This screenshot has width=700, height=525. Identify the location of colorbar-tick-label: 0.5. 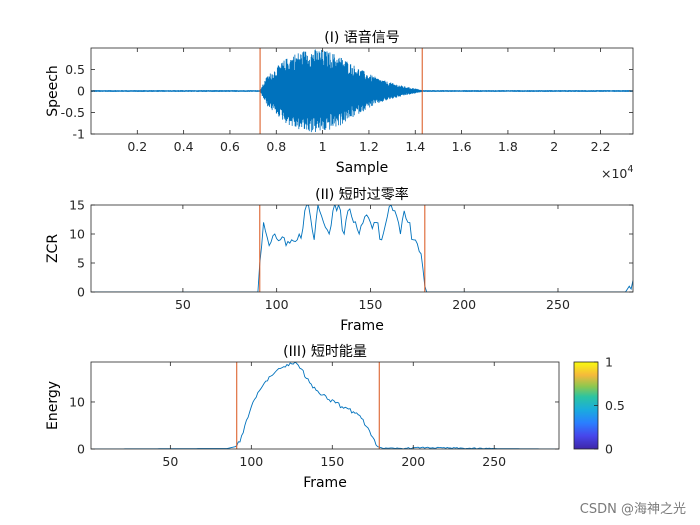
(615, 405).